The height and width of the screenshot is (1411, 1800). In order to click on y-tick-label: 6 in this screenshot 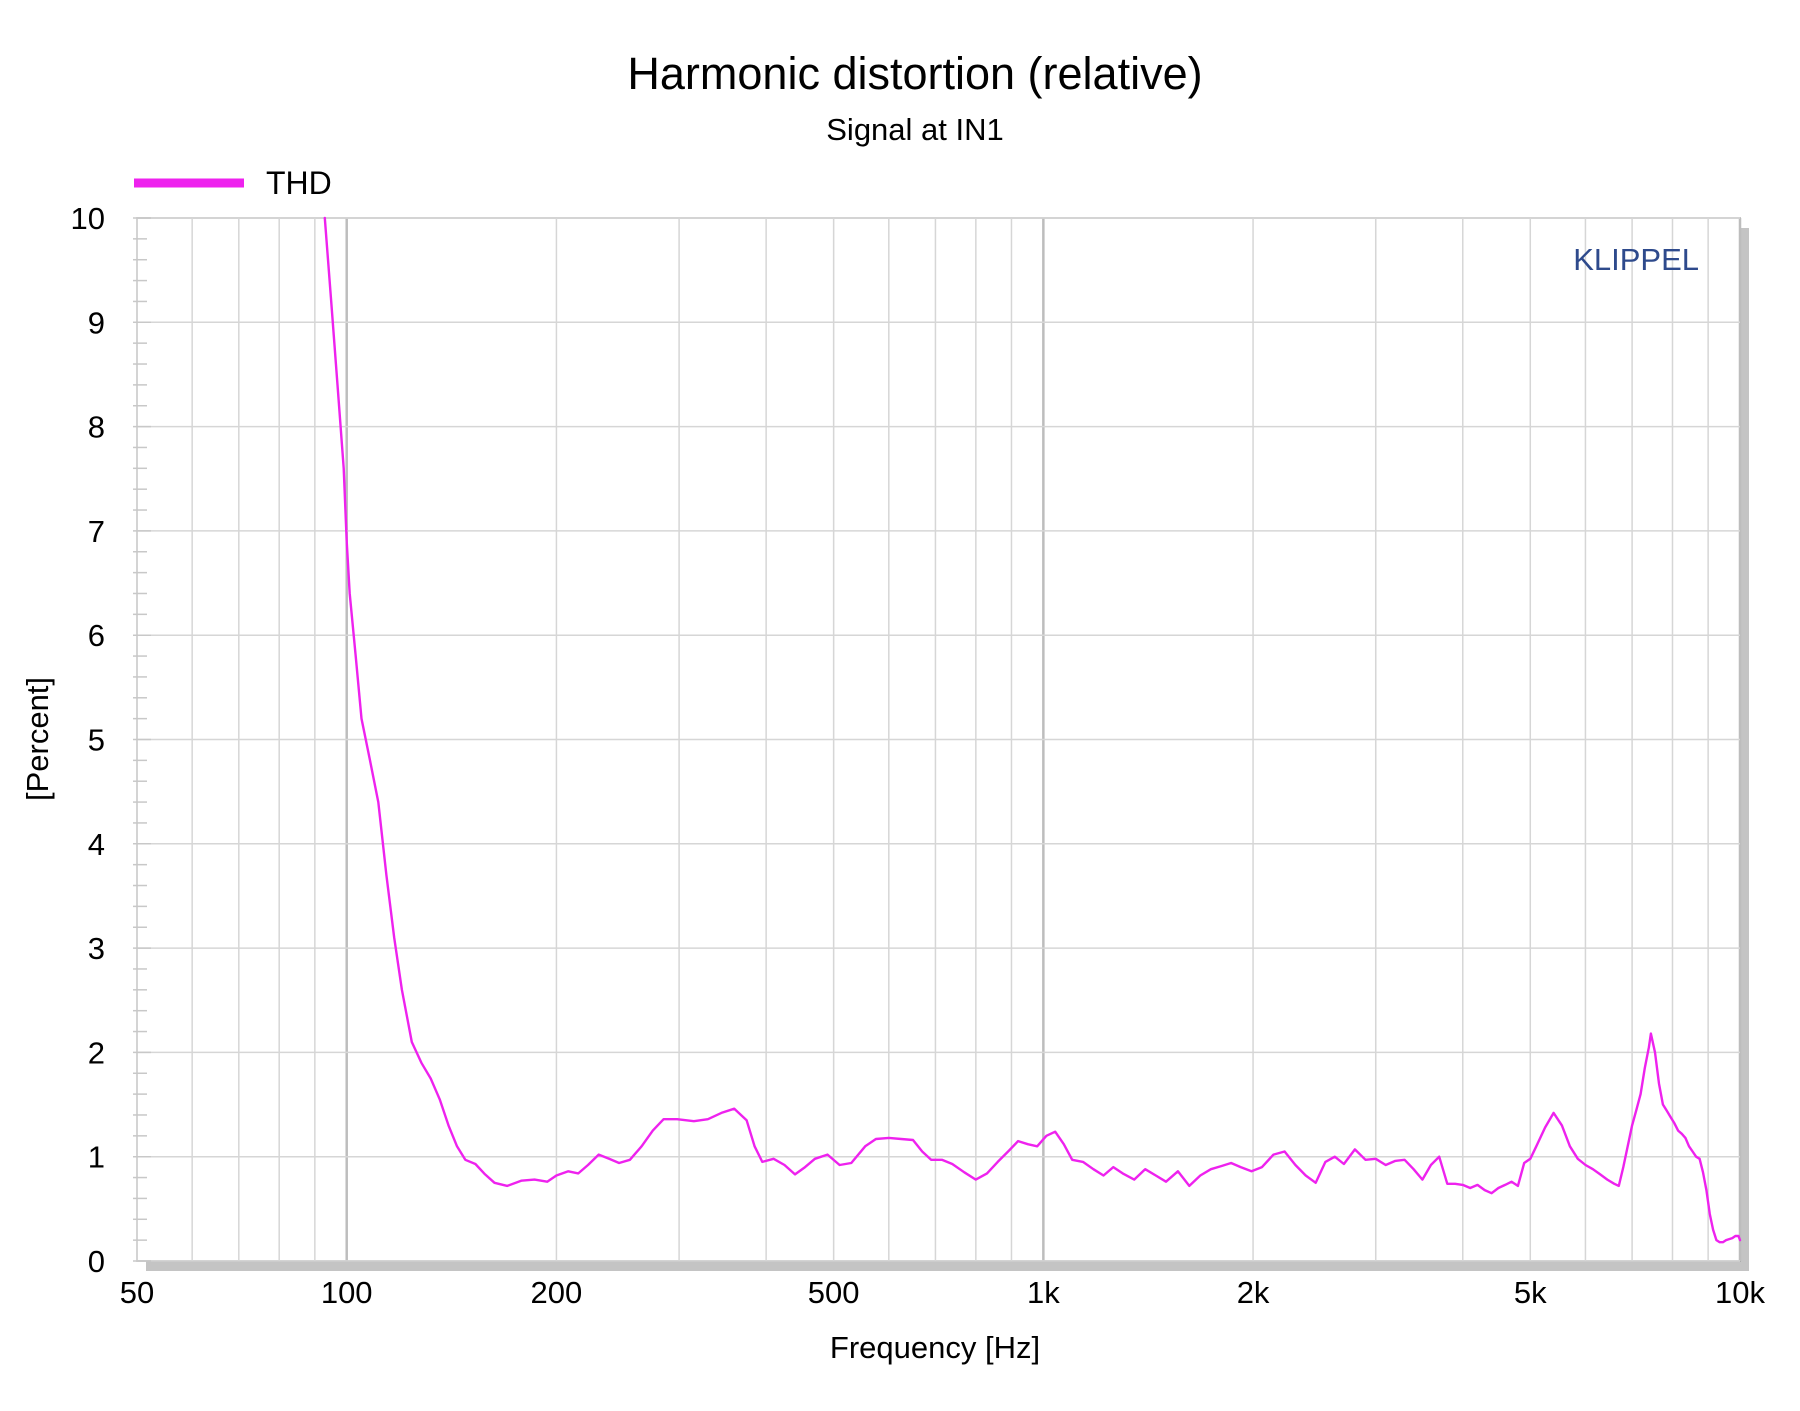, I will do `click(96, 635)`.